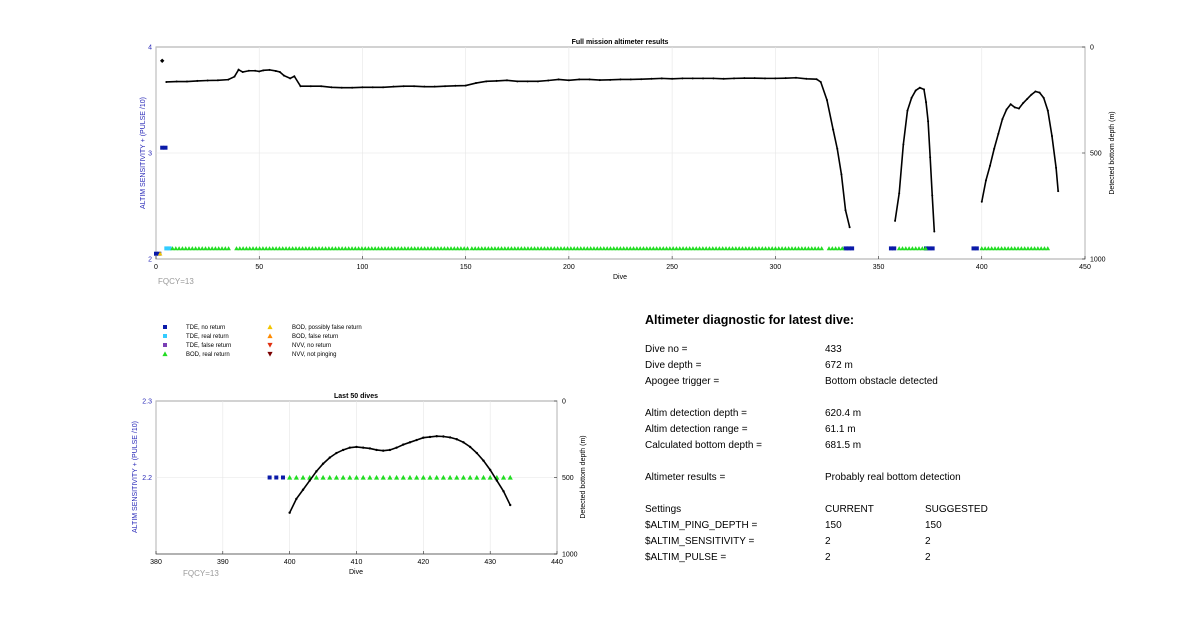 This screenshot has height=622, width=1200. I want to click on ping-depth-suggested: 150, so click(933, 525).